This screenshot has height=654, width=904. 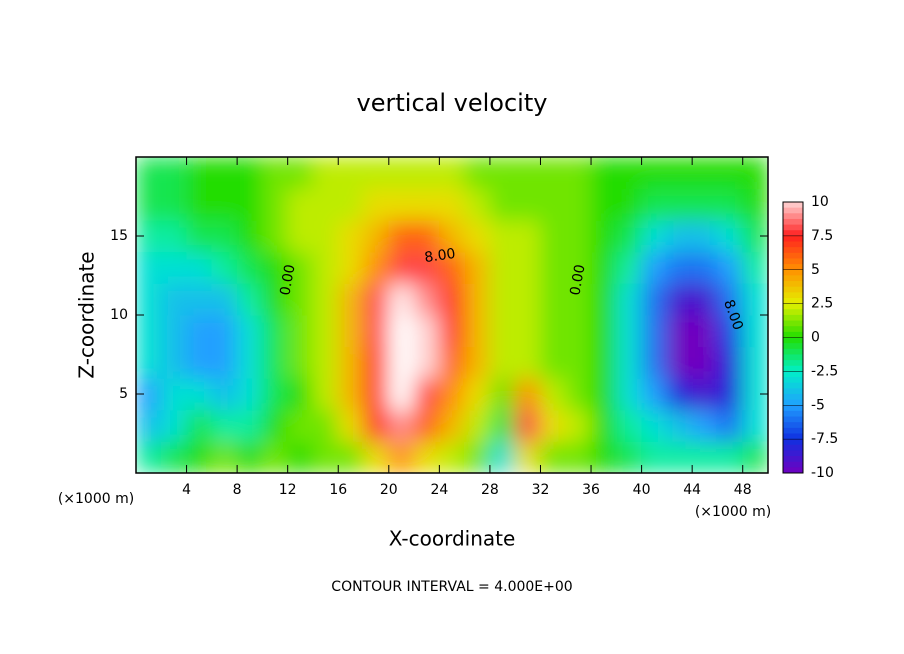 I want to click on colorbar-tick-label: 0, so click(x=815, y=338).